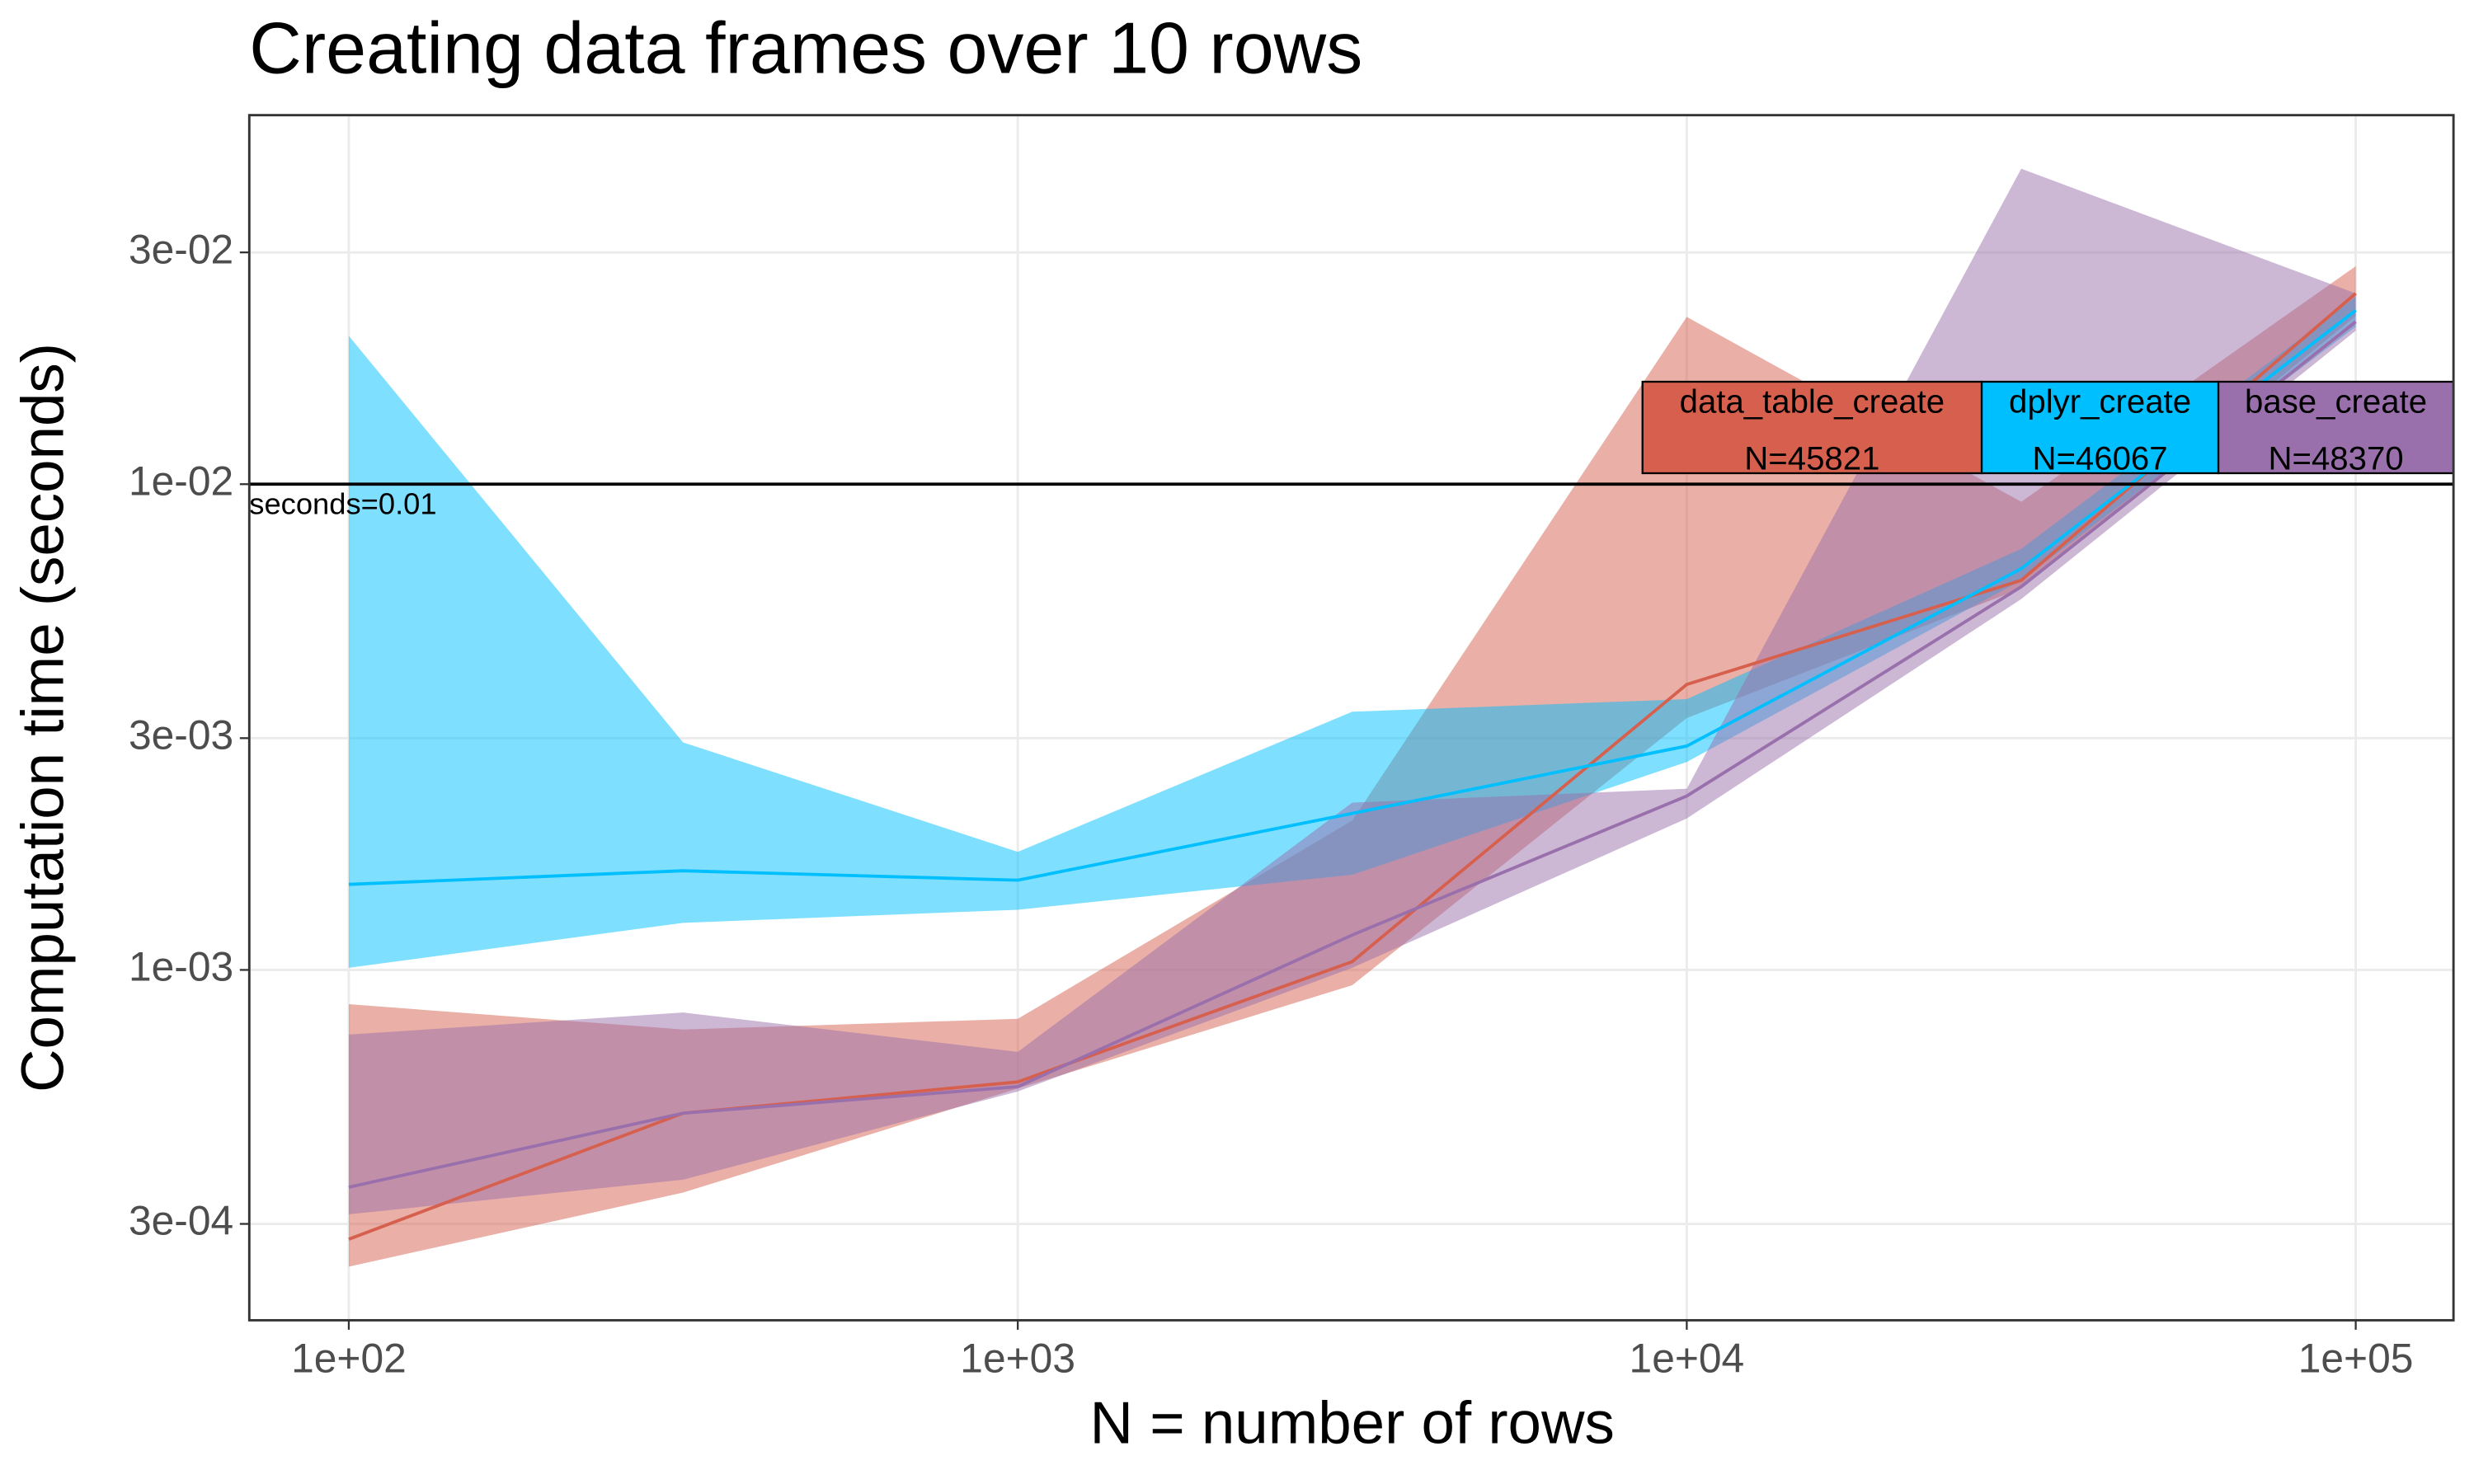  Describe the element at coordinates (805, 47) in the screenshot. I see `chart-title: Creating data frames over 10 rows` at that location.